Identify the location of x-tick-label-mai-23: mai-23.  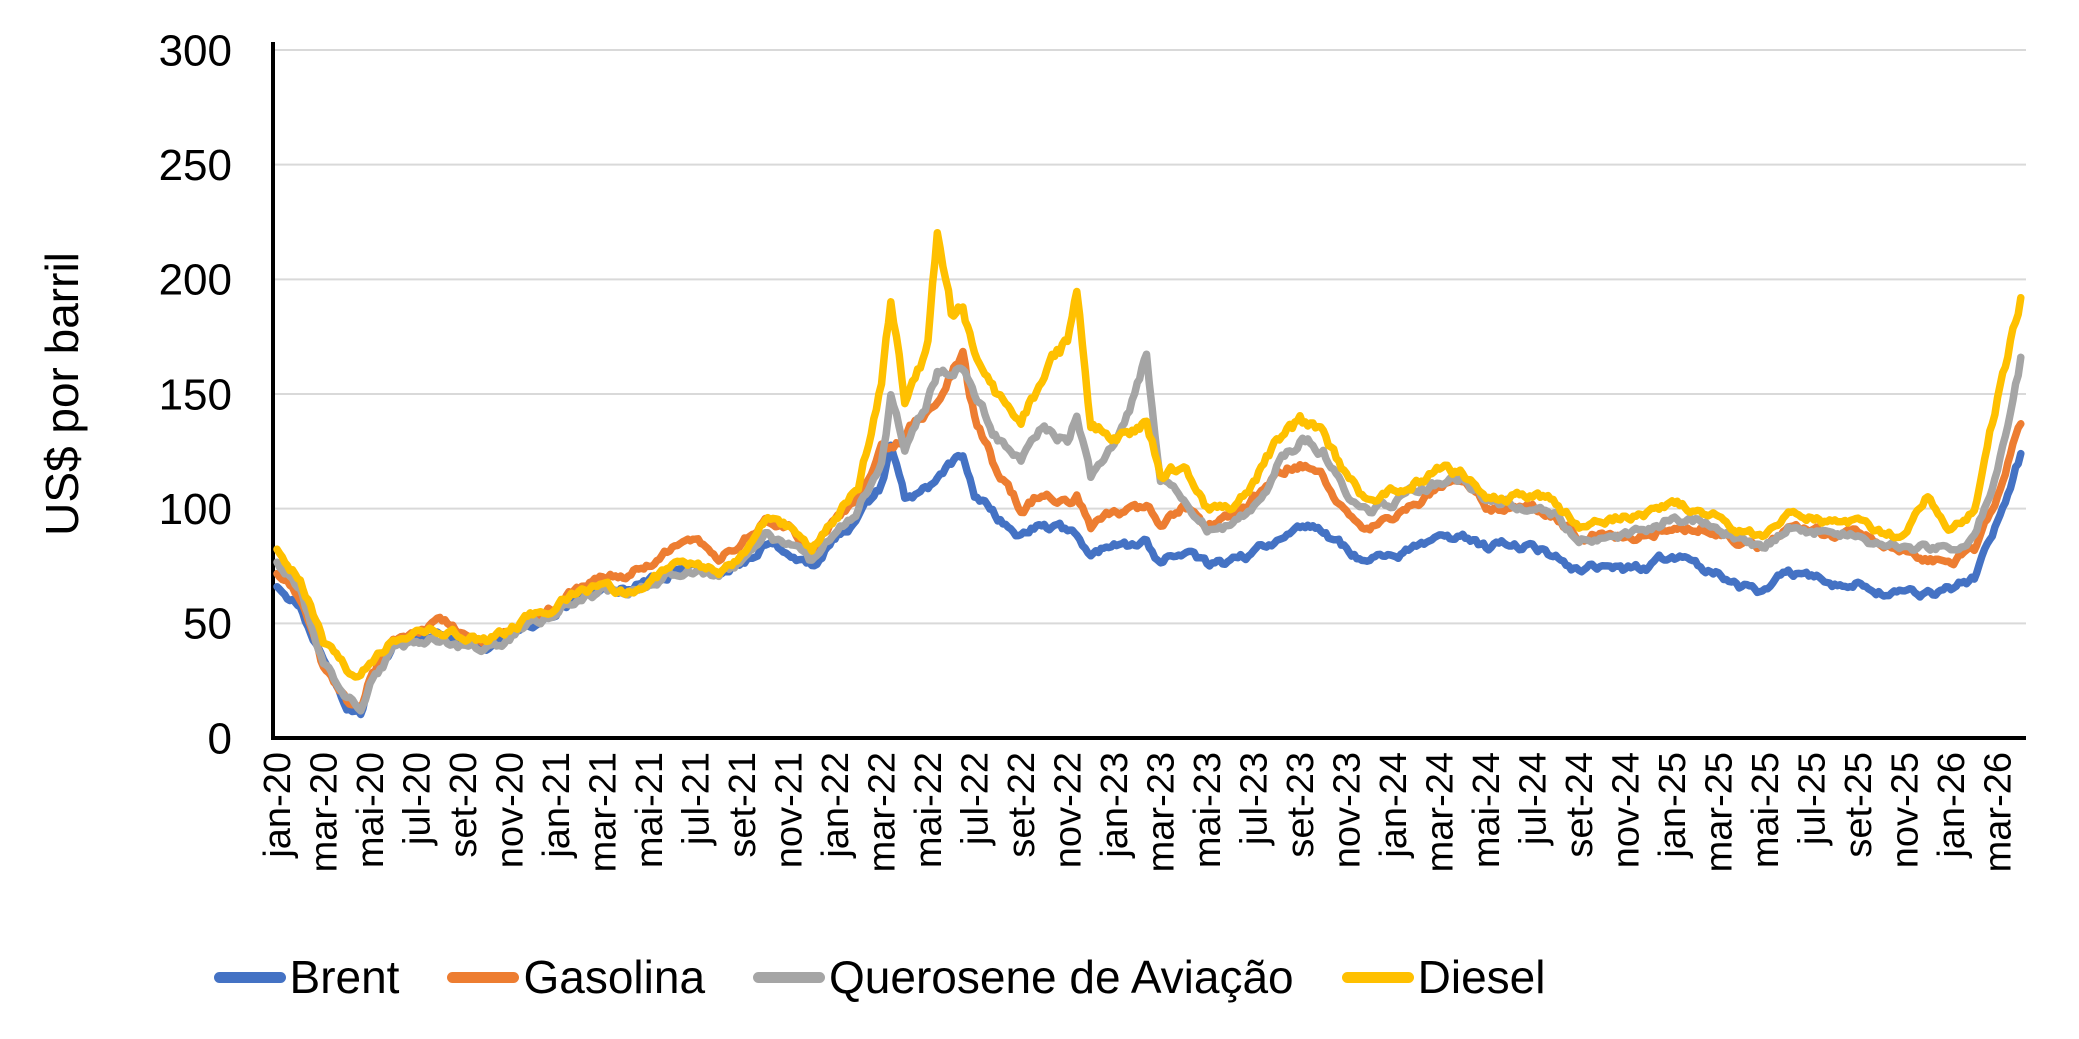
(1208, 810).